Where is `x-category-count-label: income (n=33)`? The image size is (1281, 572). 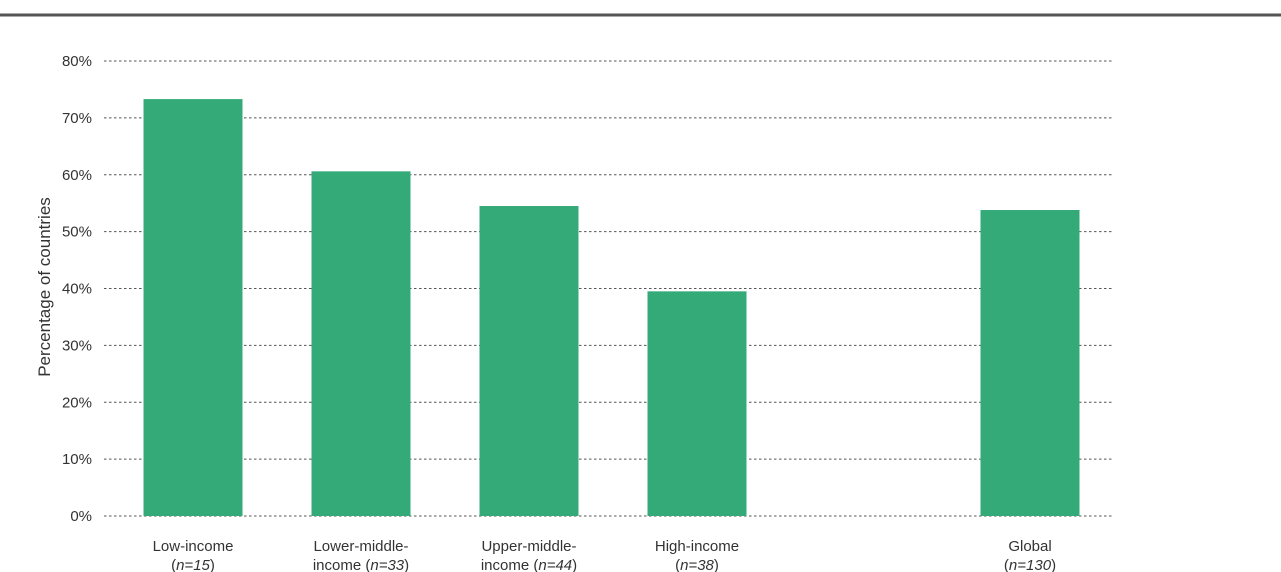
x-category-count-label: income (n=33) is located at coordinates (361, 564).